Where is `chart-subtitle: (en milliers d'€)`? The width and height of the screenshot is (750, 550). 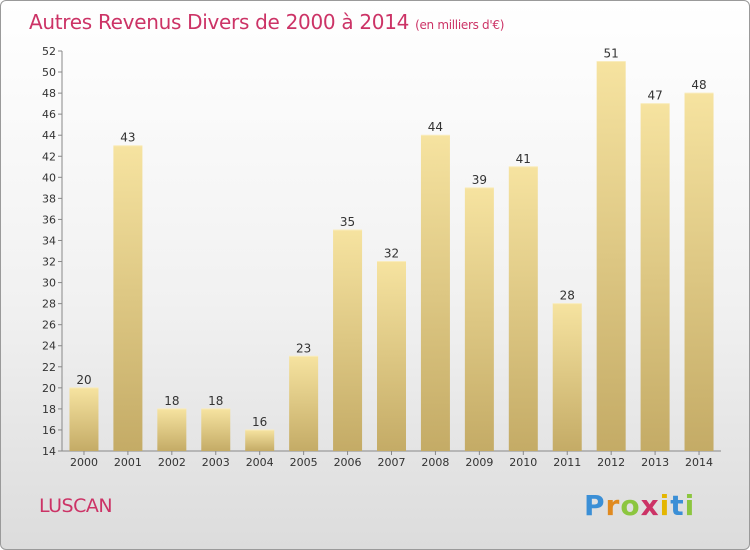 chart-subtitle: (en milliers d'€) is located at coordinates (460, 25).